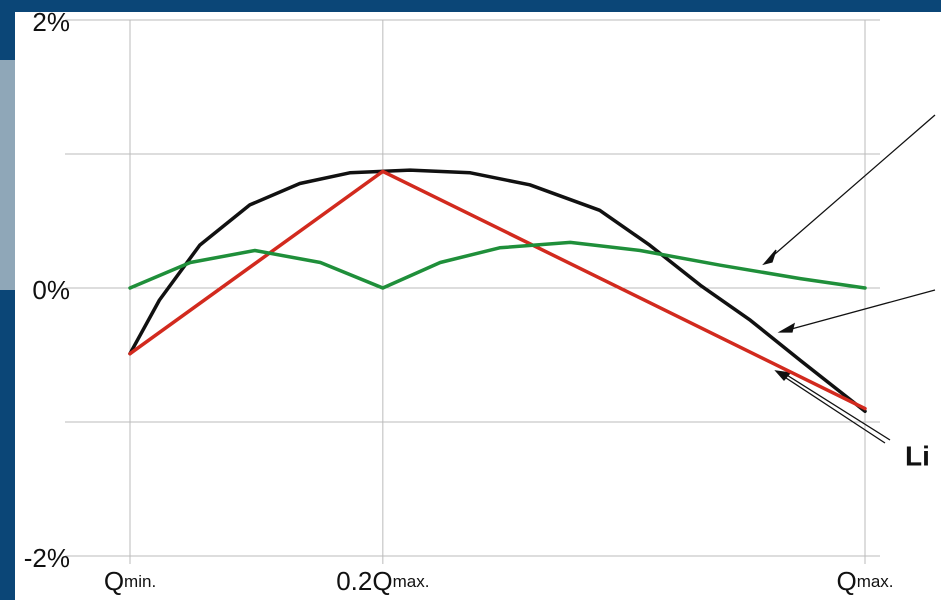  I want to click on x-tick-label-main: 0.2Q, so click(364, 581).